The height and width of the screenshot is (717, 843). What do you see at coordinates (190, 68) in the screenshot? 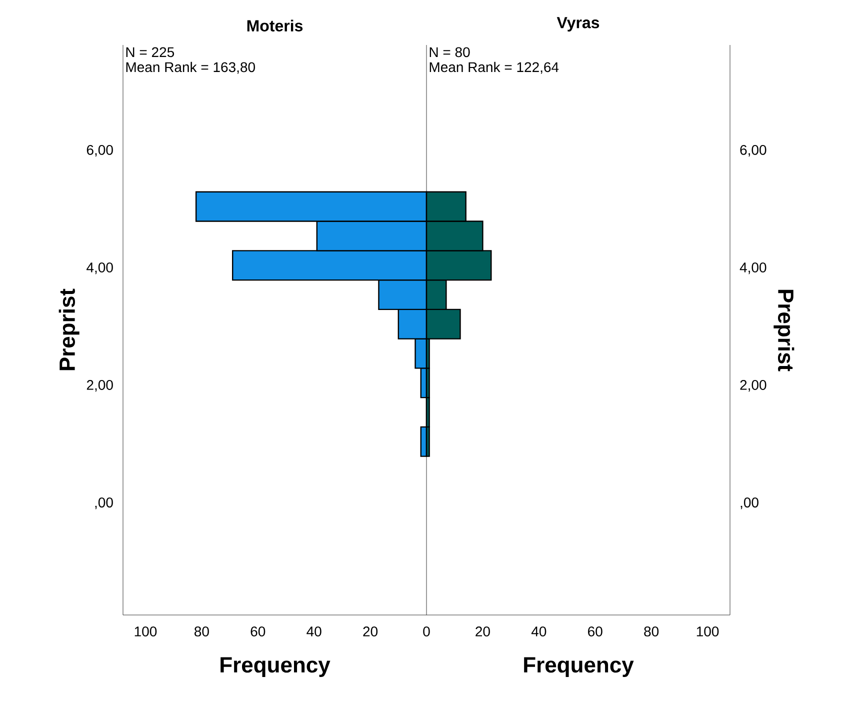
I see `annotation: Mean Rank = 163,80` at bounding box center [190, 68].